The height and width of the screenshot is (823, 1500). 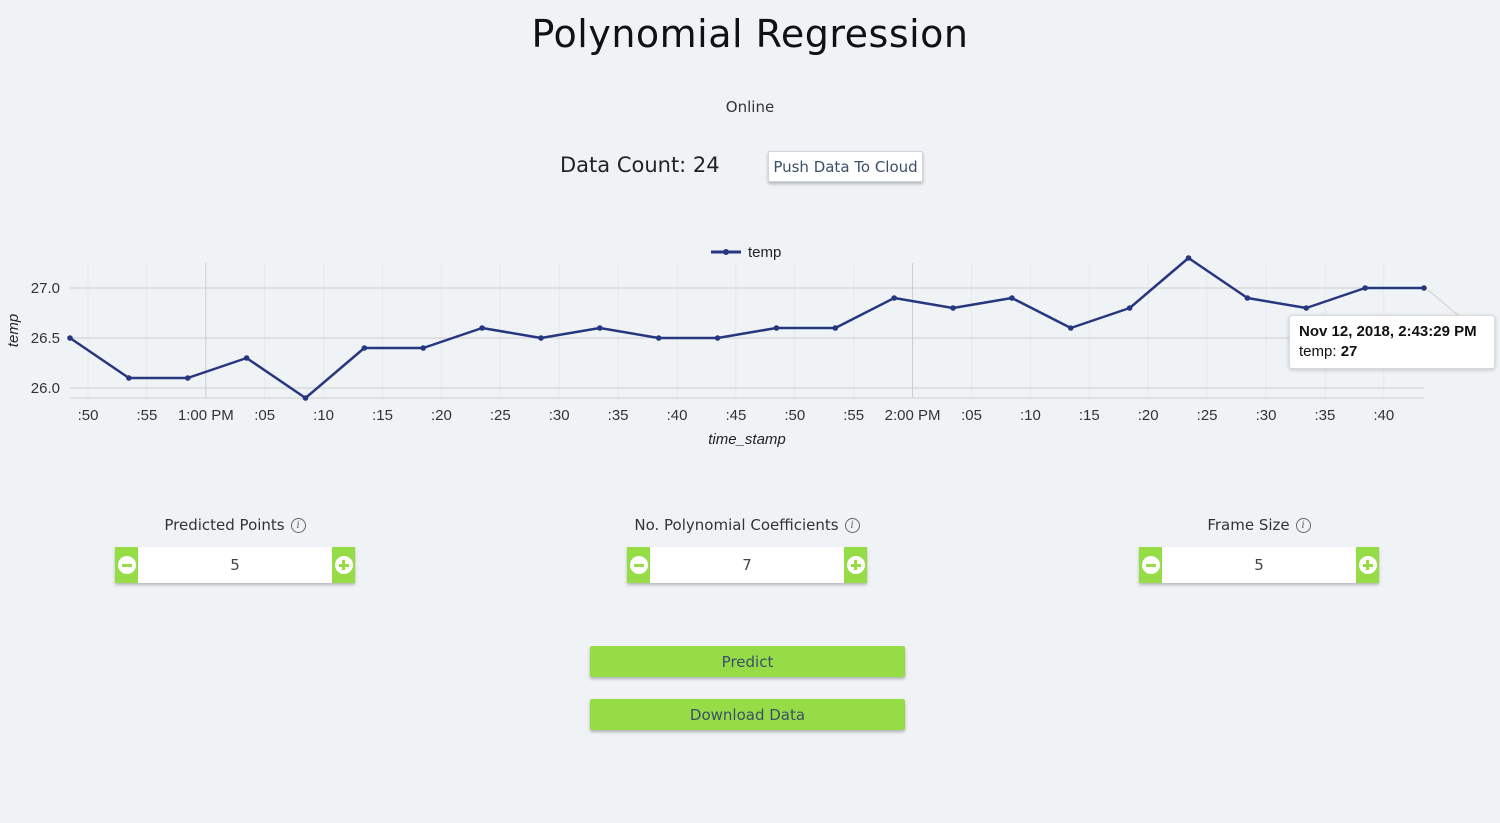 I want to click on polynomial-coefficients-label-row: No. Polynomial Coefficients i, so click(x=747, y=525).